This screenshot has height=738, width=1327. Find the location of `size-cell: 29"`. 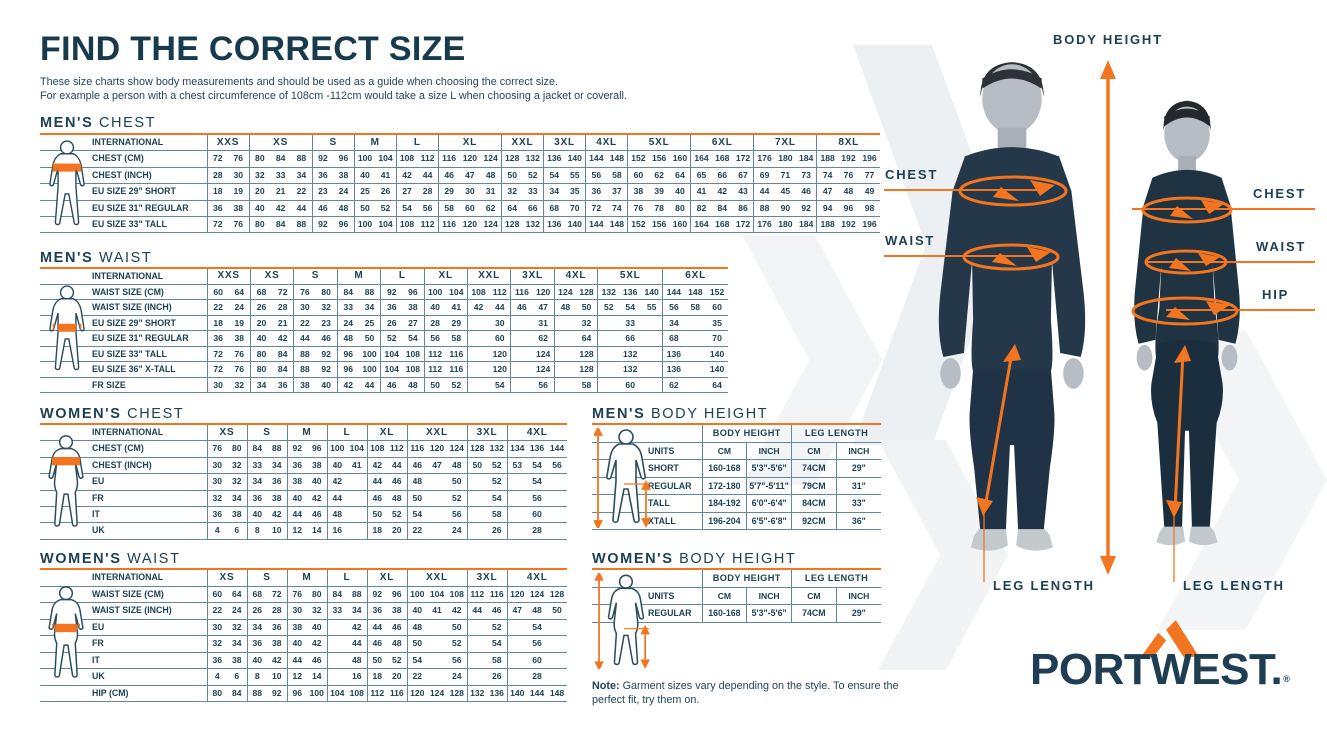

size-cell: 29" is located at coordinates (858, 613).